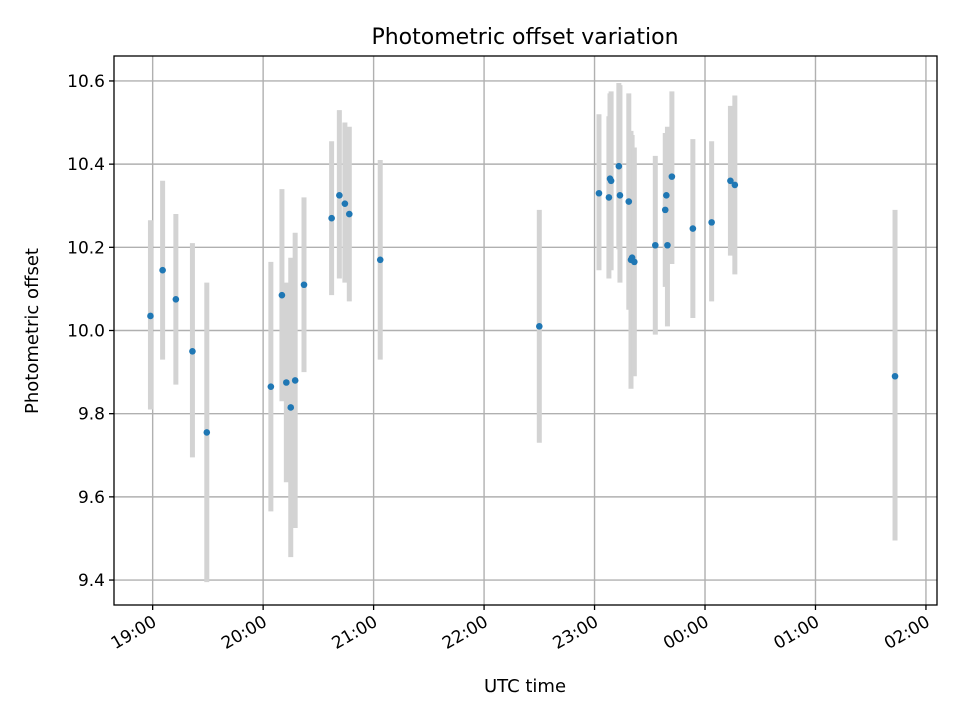  I want to click on y-tick-label: 9.8, so click(91, 415).